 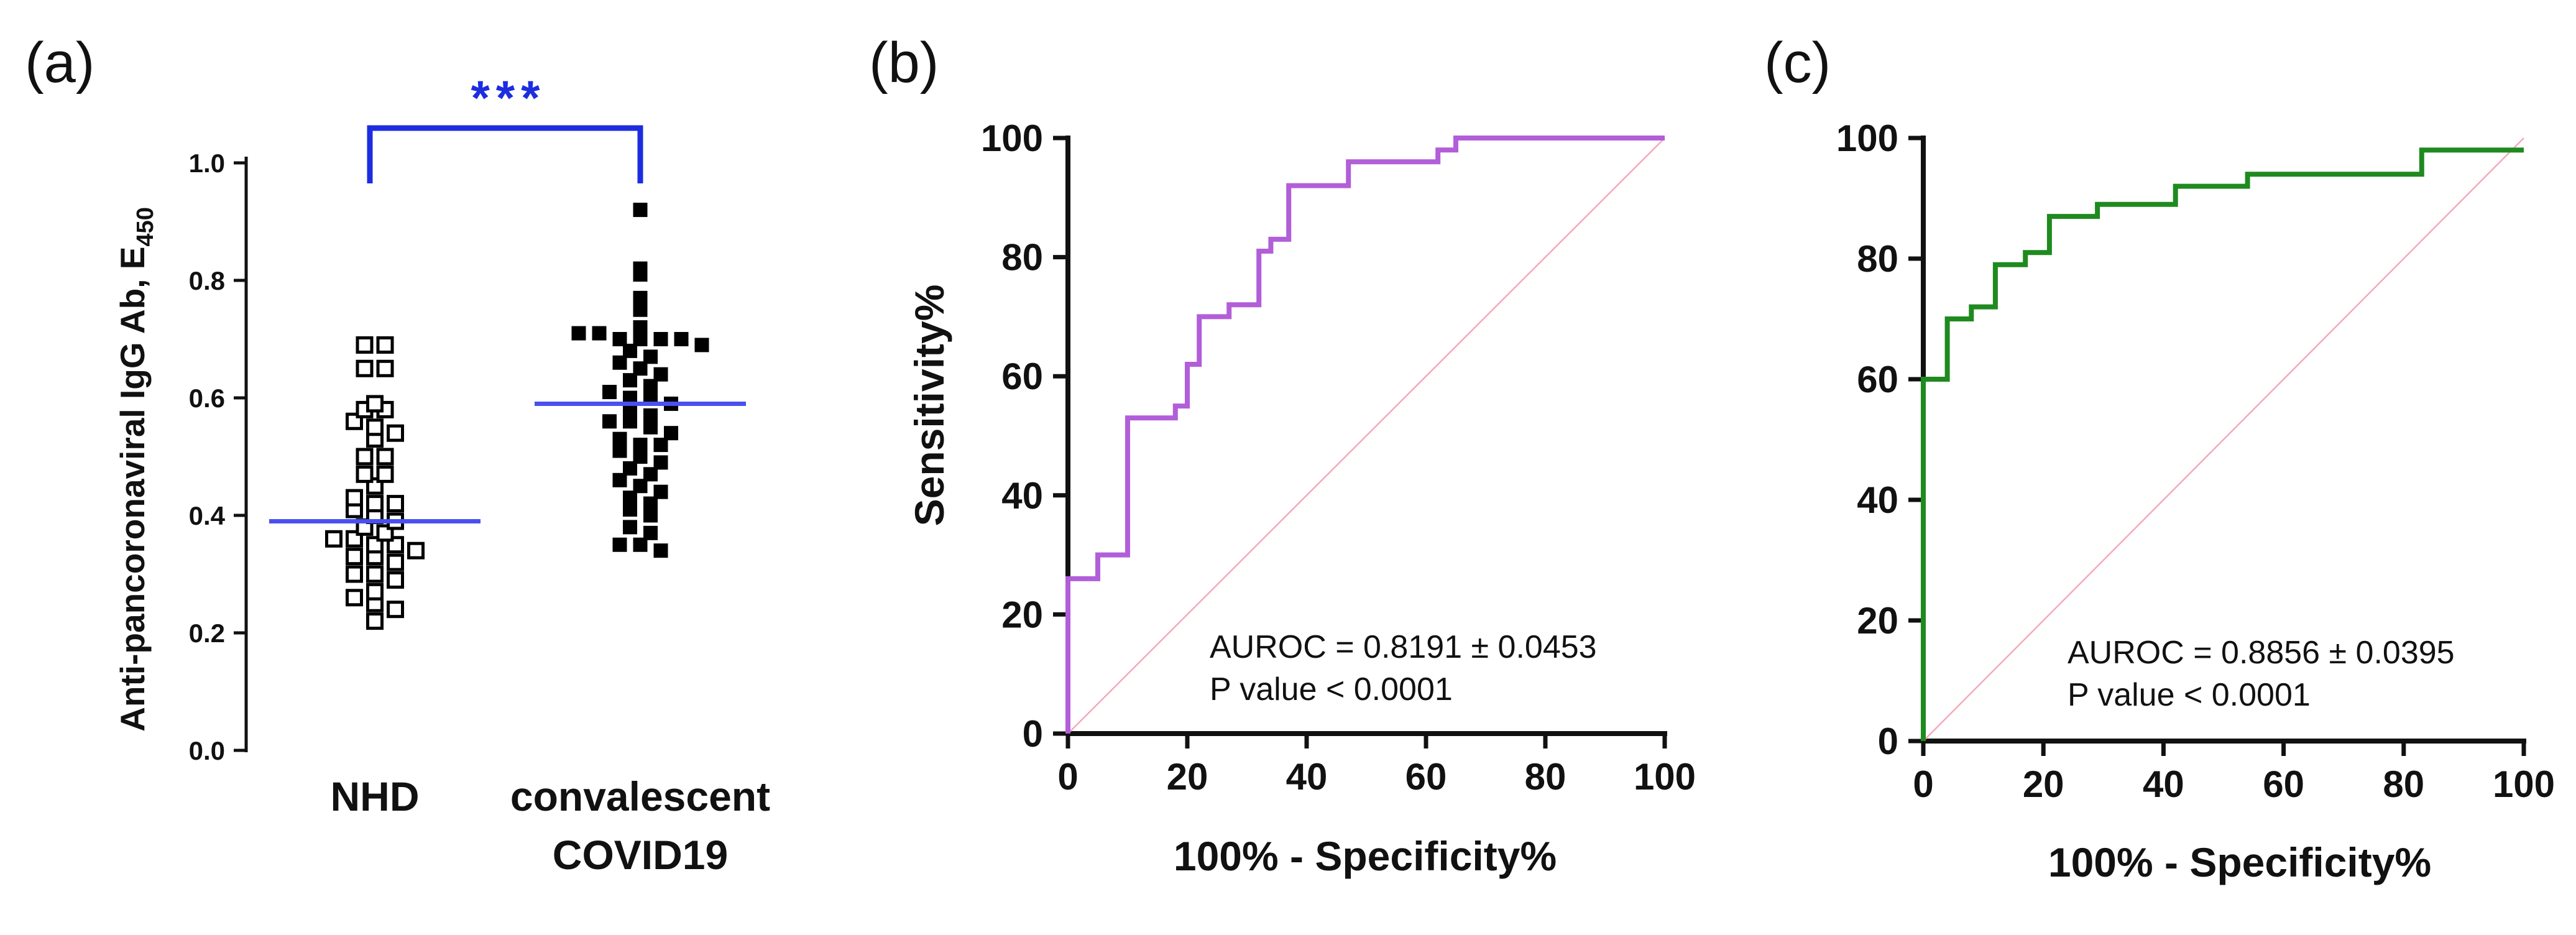 I want to click on panel-a-y-tick-label: 0.8, so click(x=207, y=281).